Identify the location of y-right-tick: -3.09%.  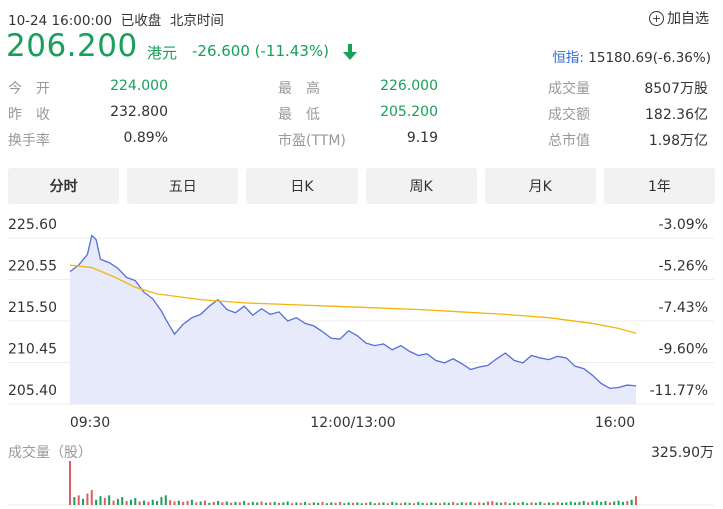
(683, 225).